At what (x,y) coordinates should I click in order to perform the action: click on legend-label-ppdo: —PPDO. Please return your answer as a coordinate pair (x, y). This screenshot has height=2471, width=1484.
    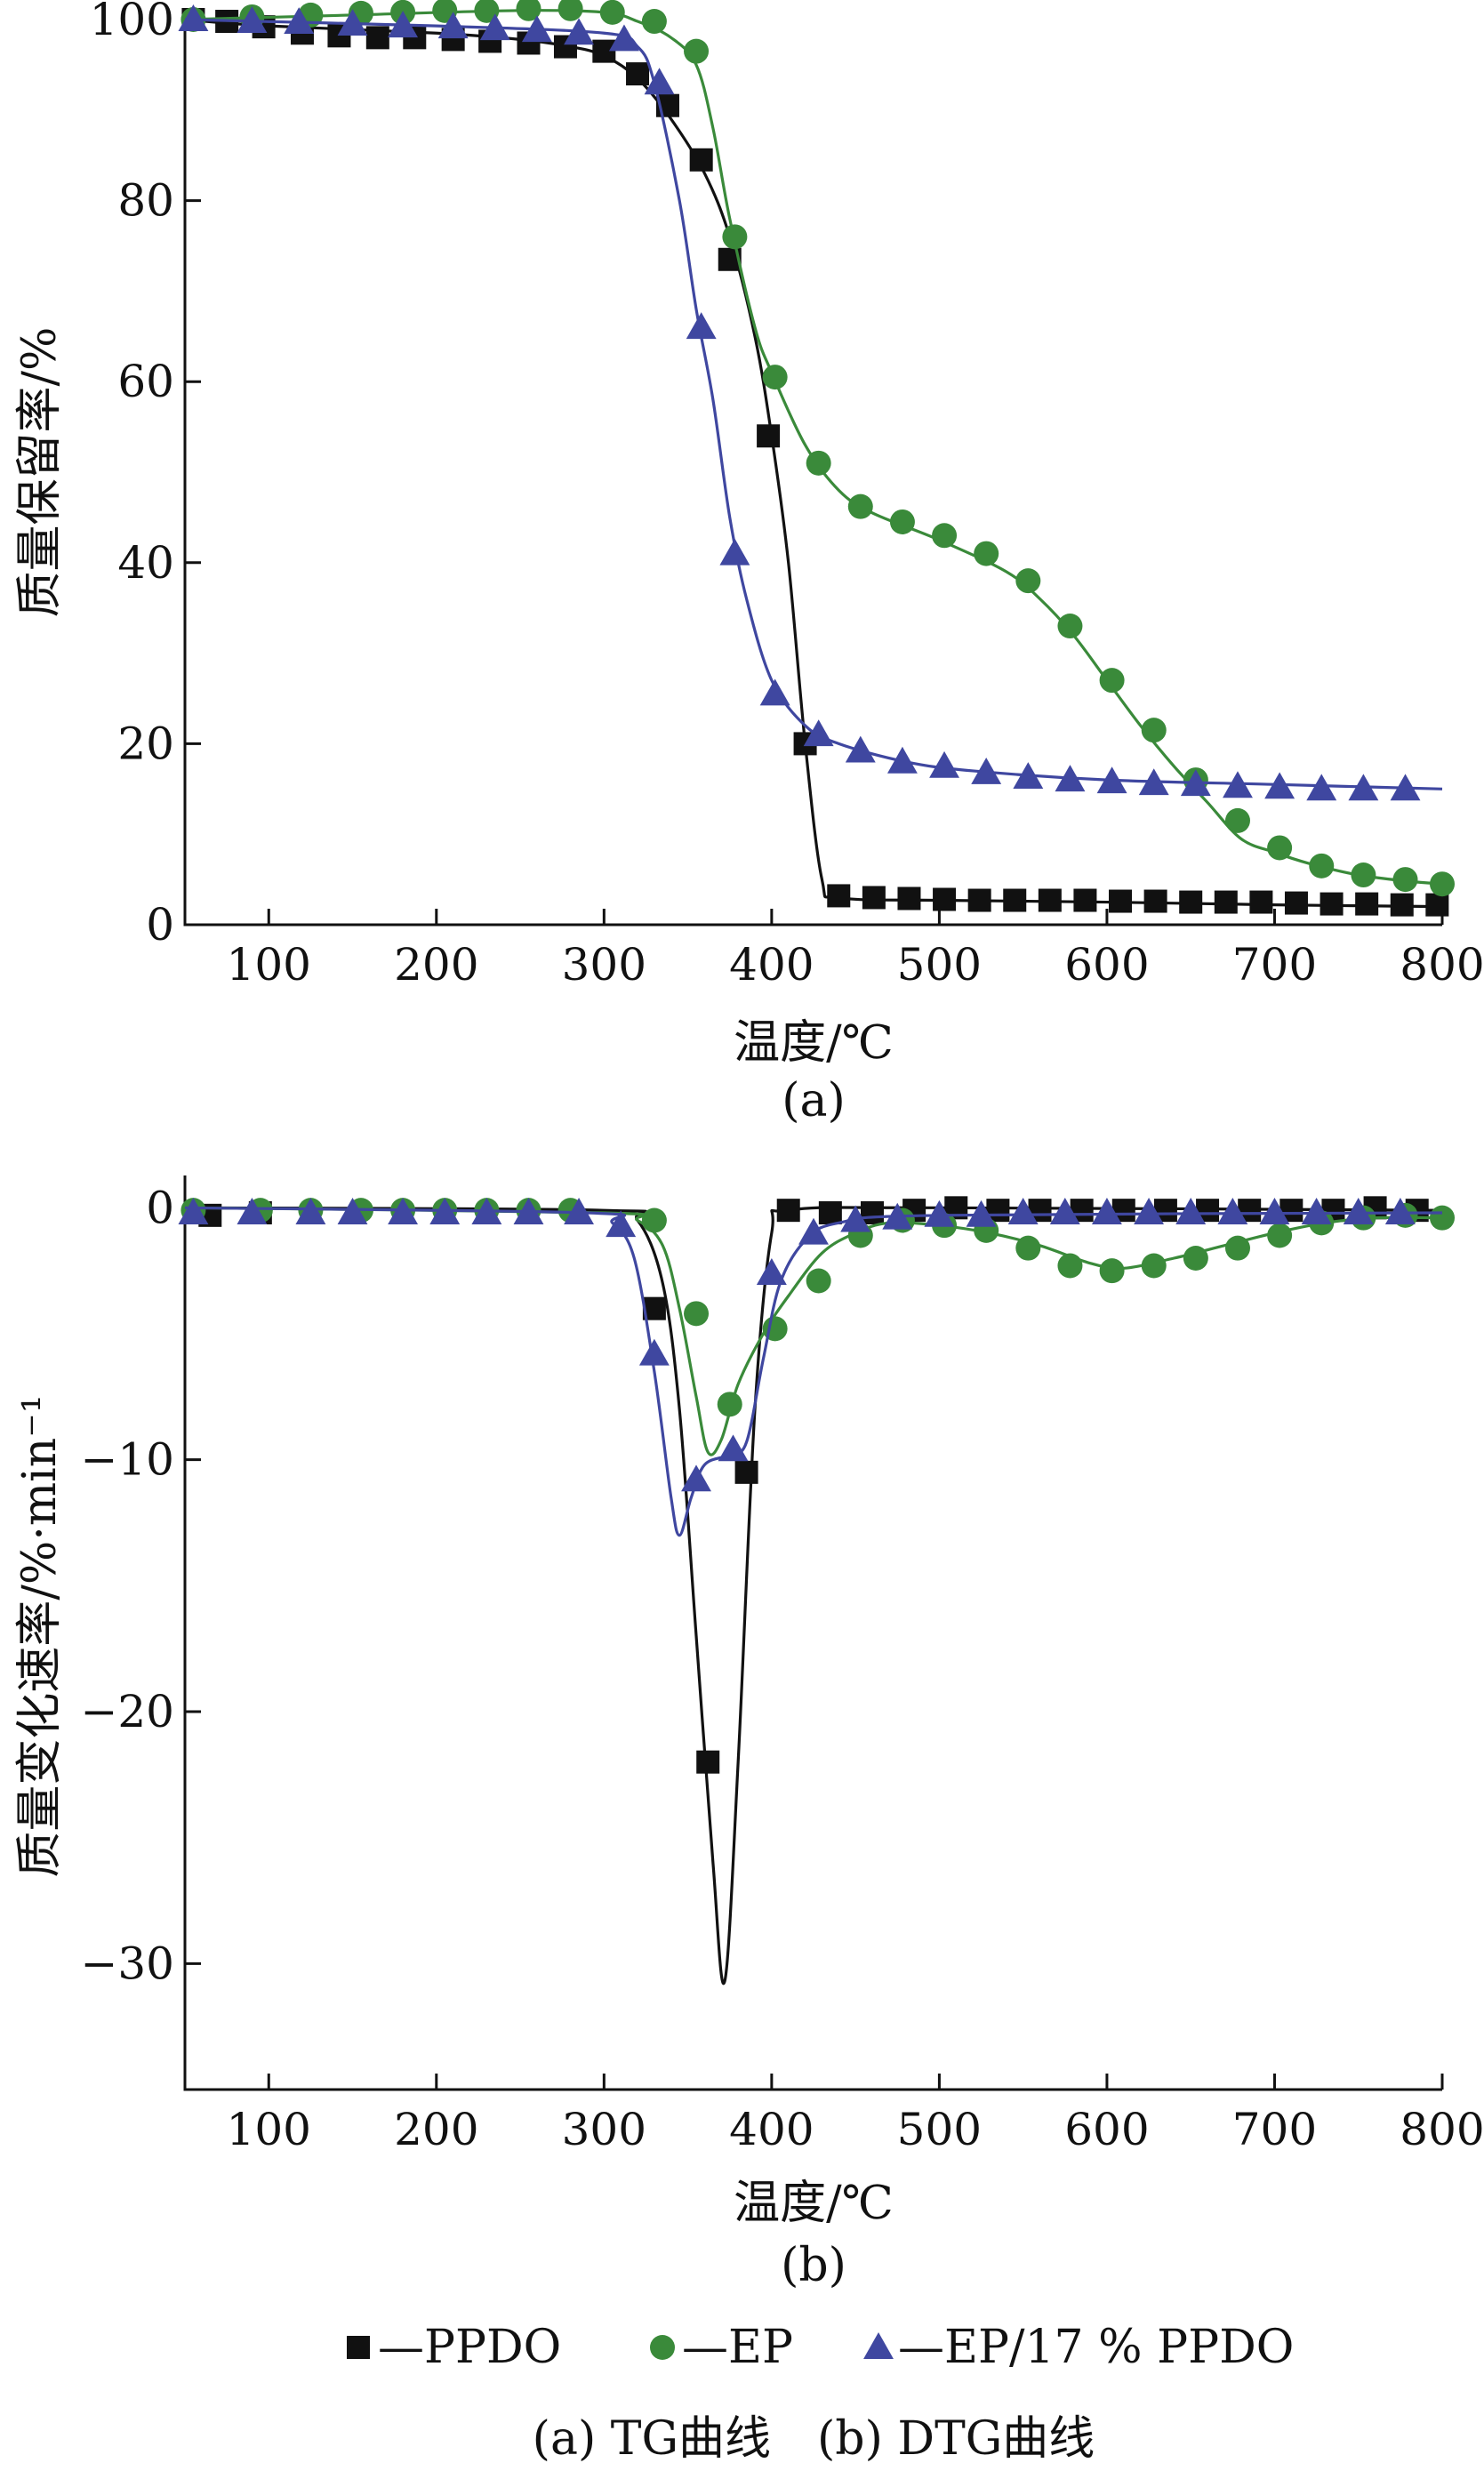
    Looking at the image, I should click on (469, 2347).